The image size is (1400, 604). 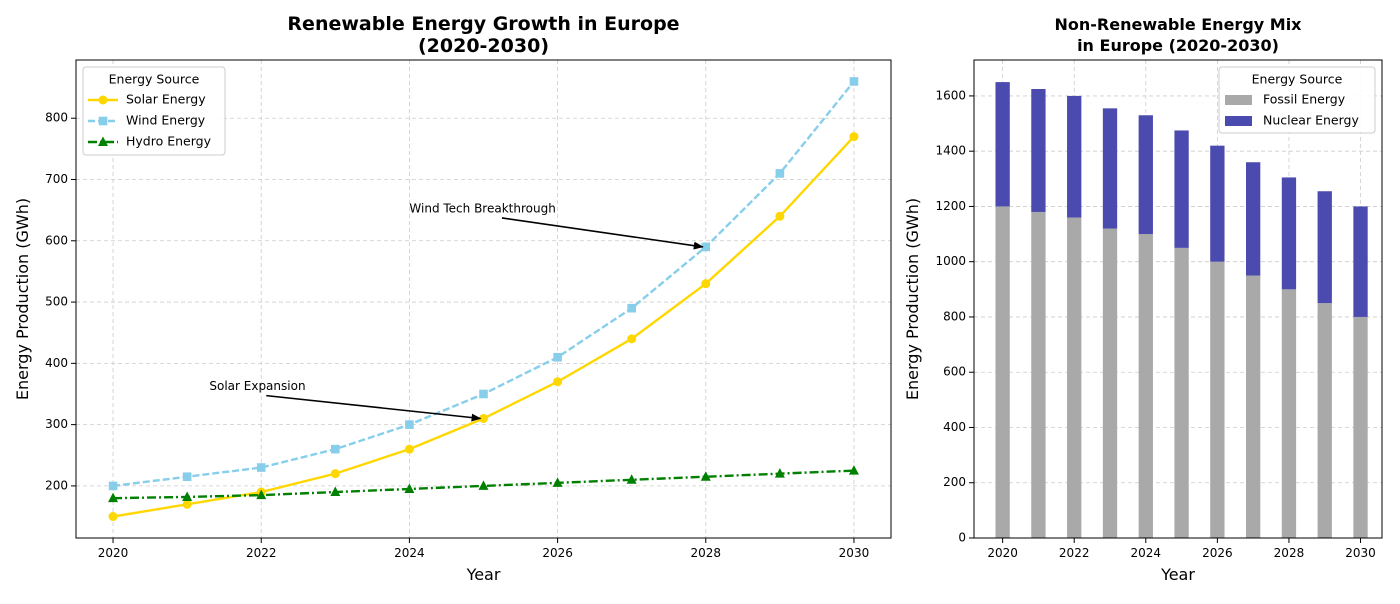 What do you see at coordinates (1178, 24) in the screenshot?
I see `chart-title: Non-Renewable Energy Mix` at bounding box center [1178, 24].